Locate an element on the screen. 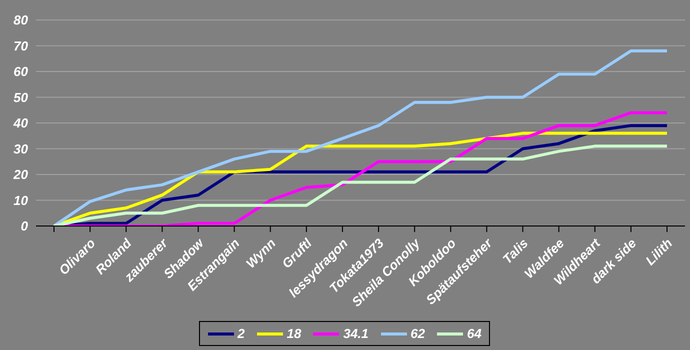 This screenshot has width=690, height=350. y-tick-label: 20 is located at coordinates (20, 174).